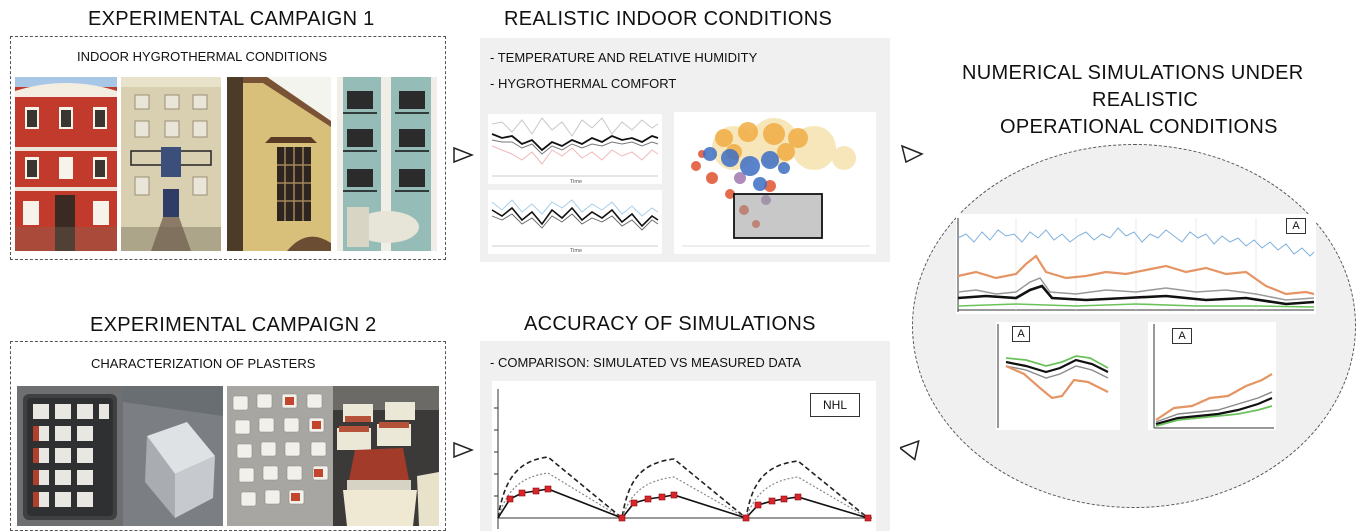 This screenshot has width=1362, height=531. Describe the element at coordinates (1212, 376) in the screenshot. I see `detail-chart-right: A` at that location.